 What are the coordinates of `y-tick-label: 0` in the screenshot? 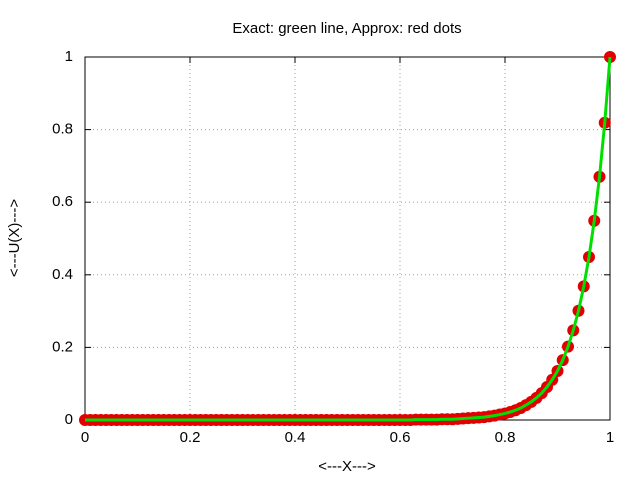 It's located at (69, 419).